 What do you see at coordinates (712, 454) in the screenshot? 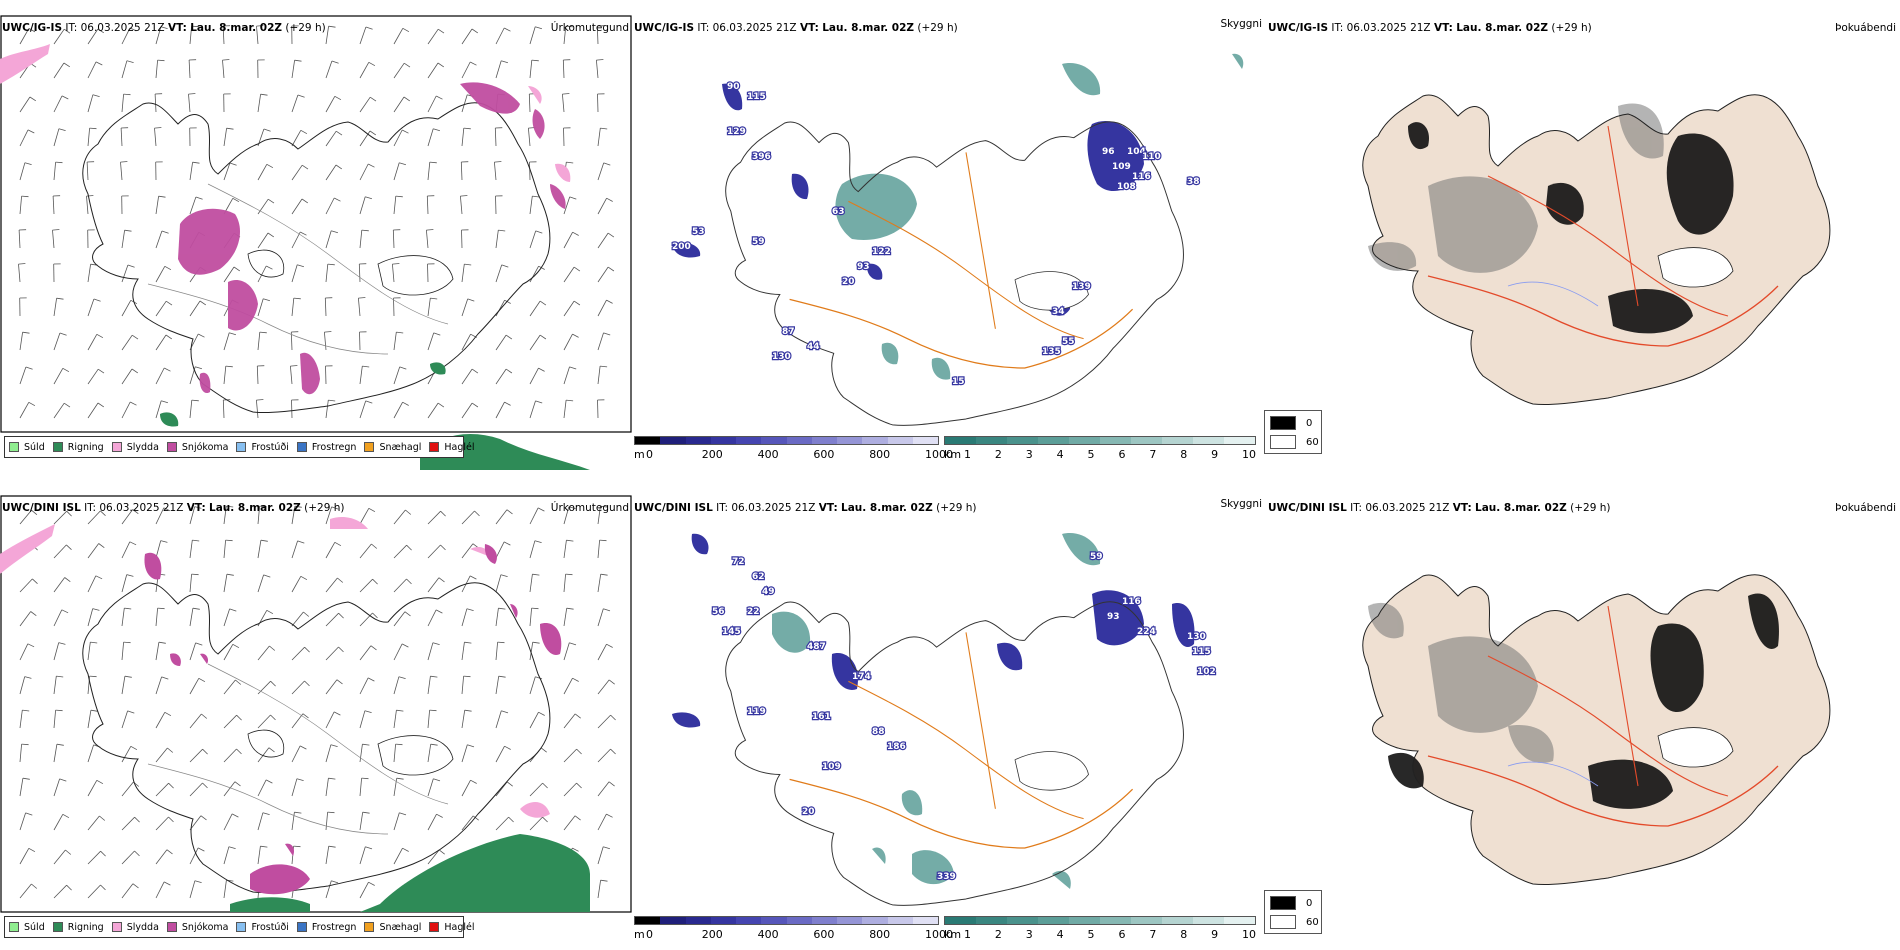
I see `colorbar-tick-label: 200` at bounding box center [712, 454].